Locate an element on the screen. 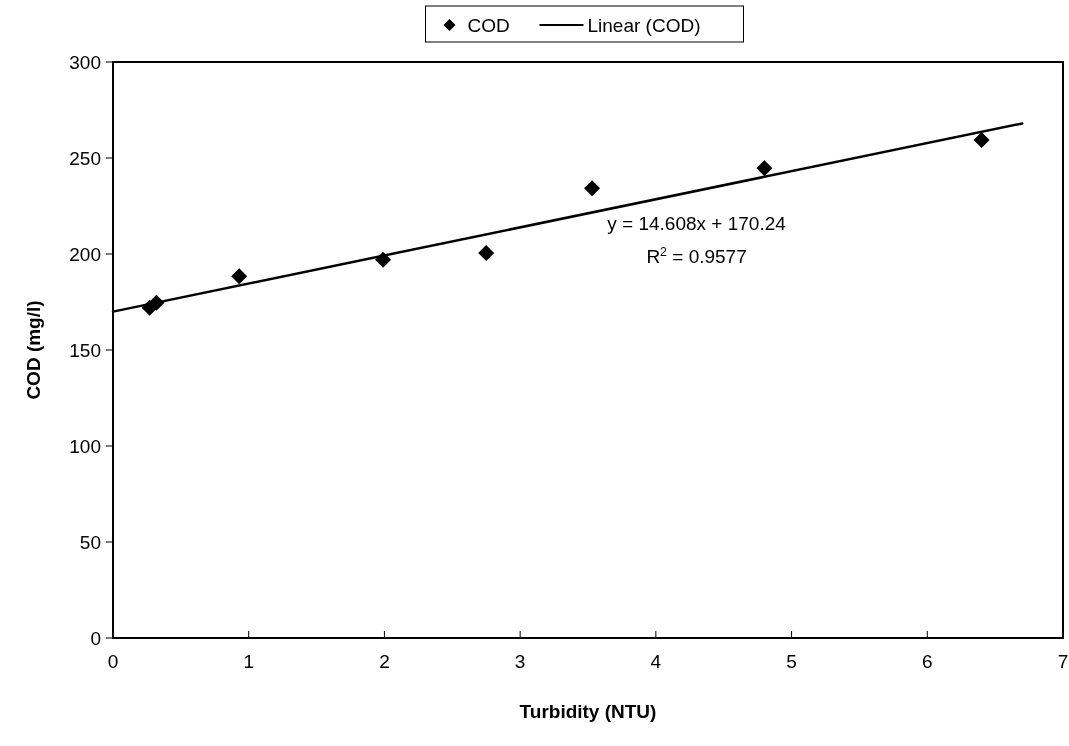 Image resolution: width=1069 pixels, height=746 pixels. x-tick-label: 0 is located at coordinates (113, 661).